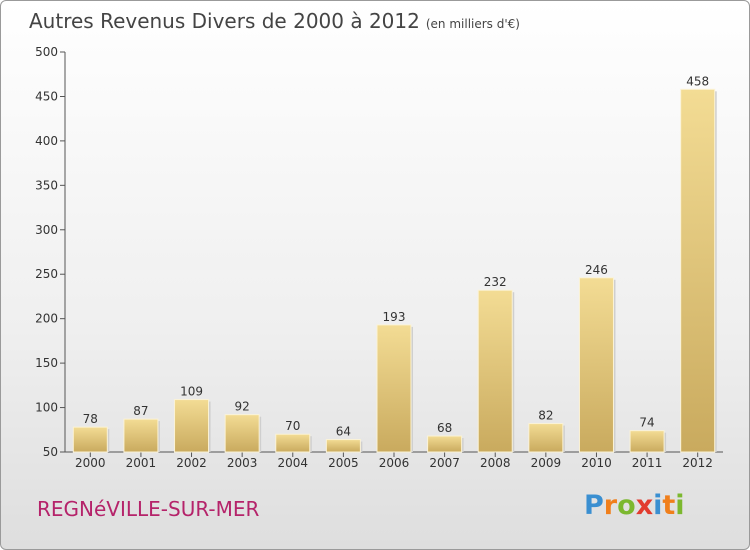  I want to click on bar-value-label: 78, so click(90, 419).